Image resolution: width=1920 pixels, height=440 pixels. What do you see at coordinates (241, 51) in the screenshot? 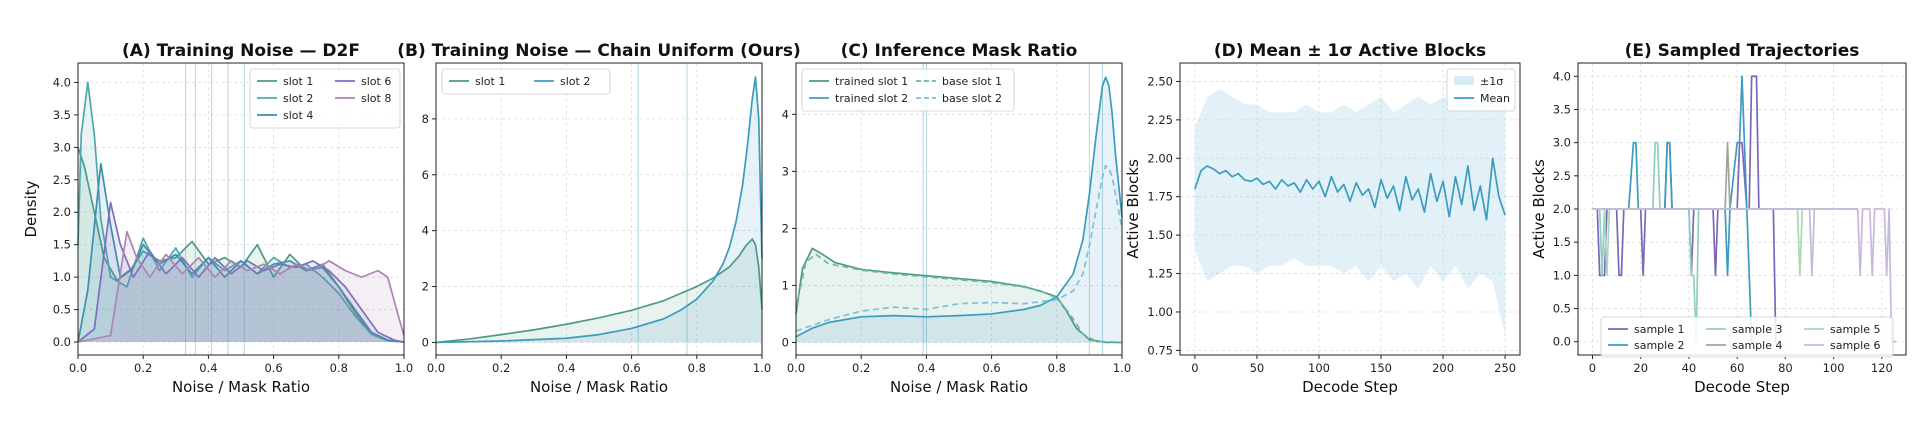
I see `chart-title: (A) Training Noise — D2F` at bounding box center [241, 51].